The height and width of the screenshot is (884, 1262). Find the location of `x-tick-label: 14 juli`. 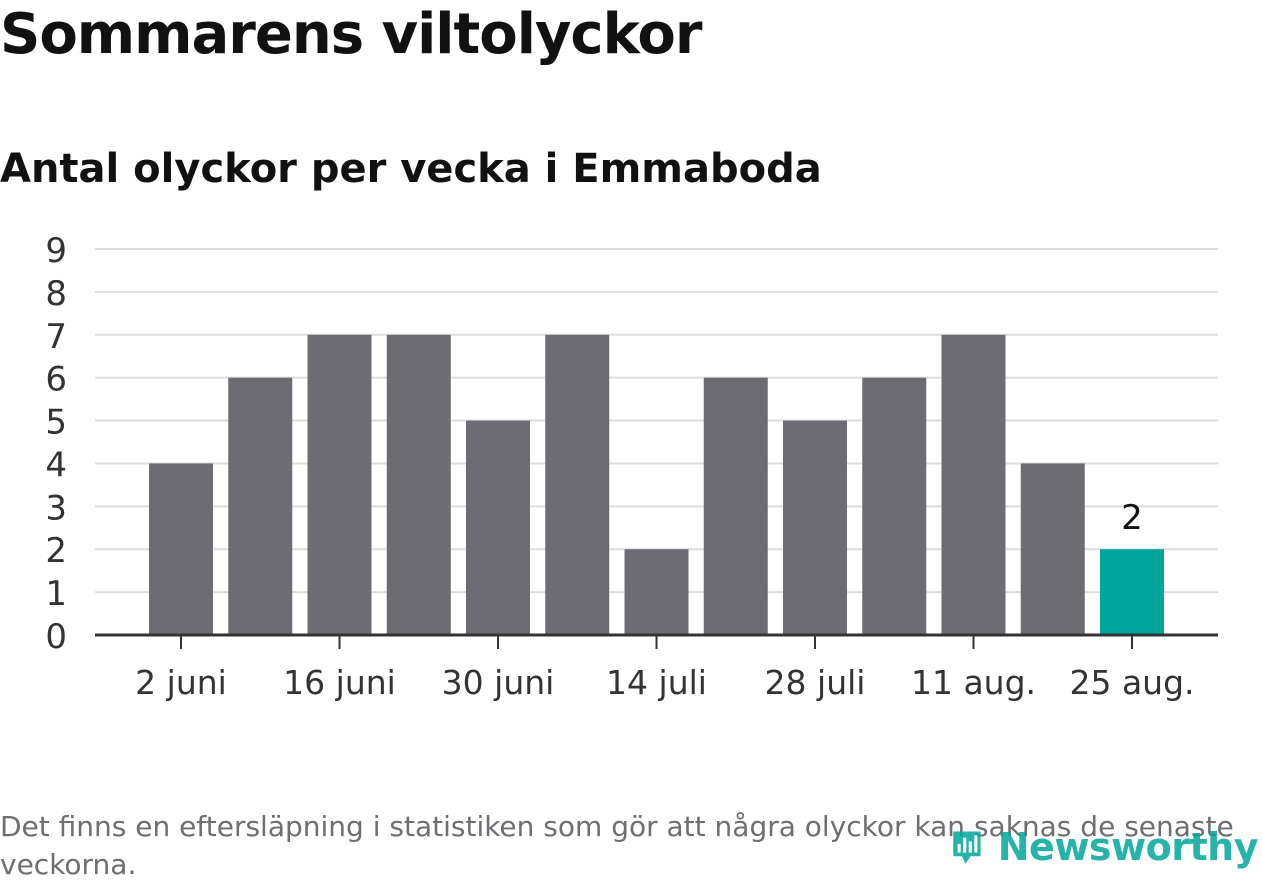

x-tick-label: 14 juli is located at coordinates (656, 682).